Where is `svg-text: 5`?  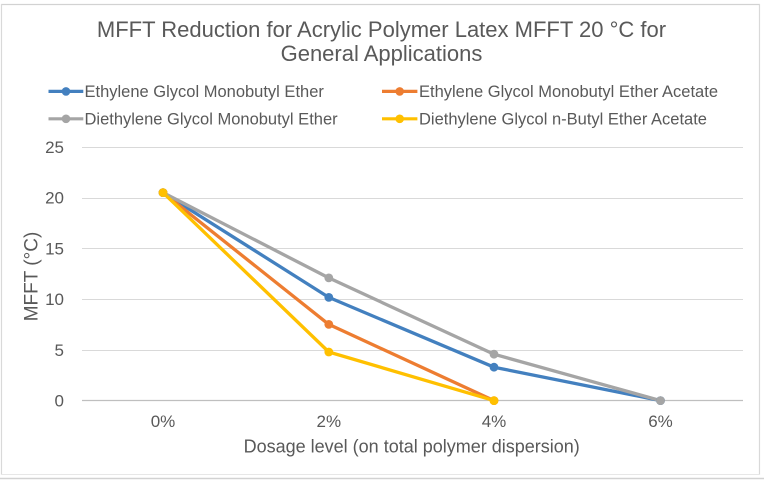 svg-text: 5 is located at coordinates (59, 350).